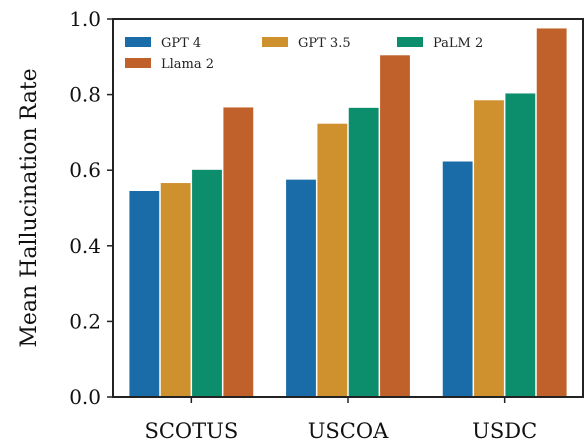 This screenshot has height=441, width=585. What do you see at coordinates (520, 245) in the screenshot?
I see `bar-palm-2-usdc` at bounding box center [520, 245].